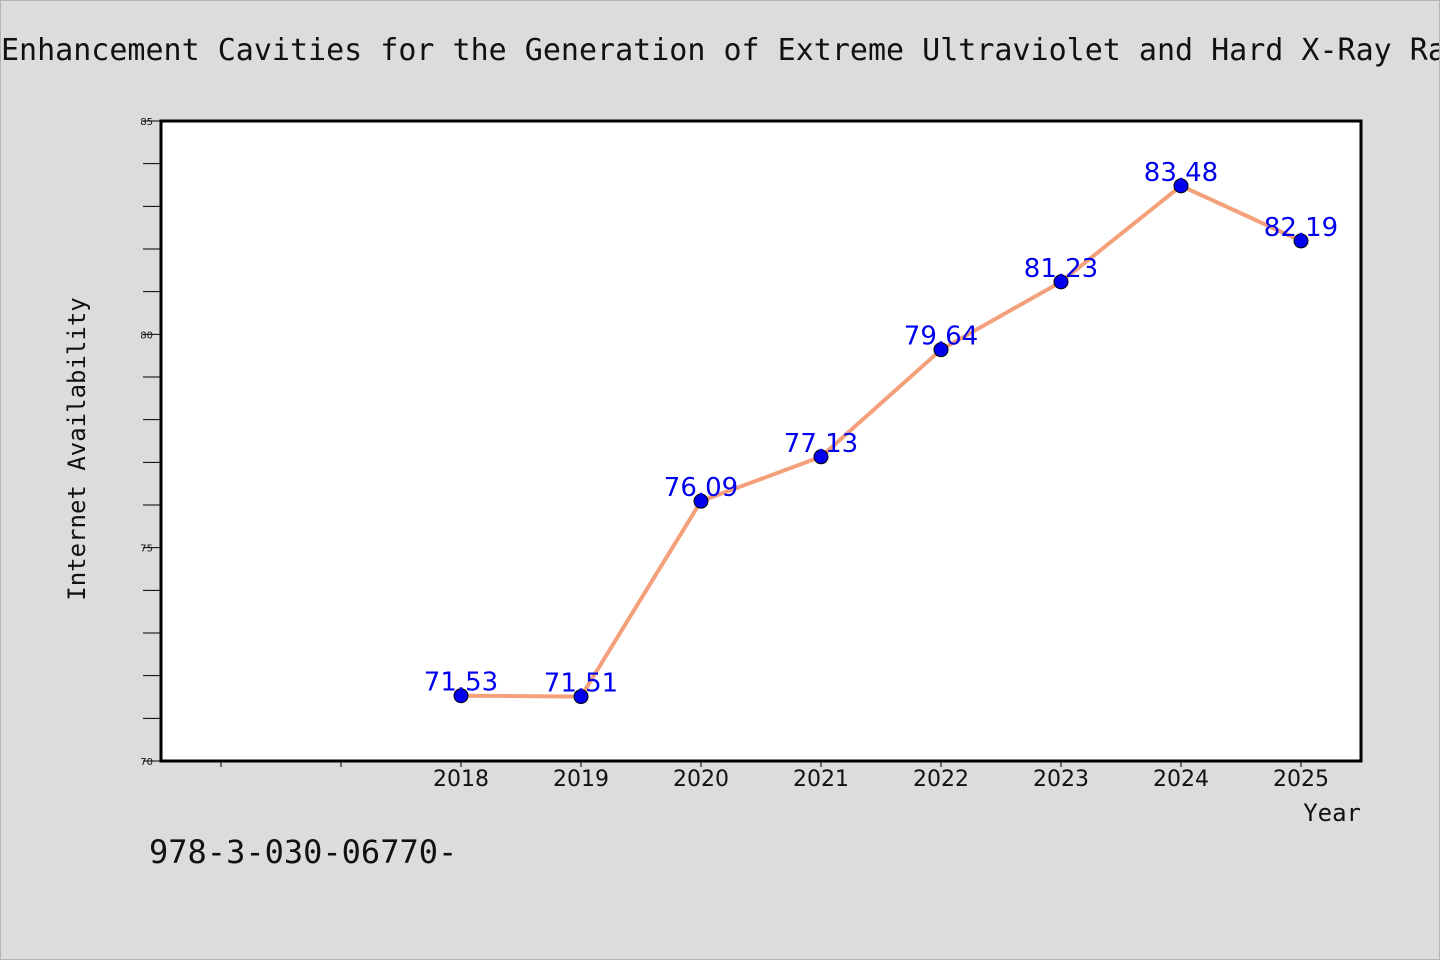 The height and width of the screenshot is (960, 1440). What do you see at coordinates (146, 335) in the screenshot?
I see `y-tick-label: 80` at bounding box center [146, 335].